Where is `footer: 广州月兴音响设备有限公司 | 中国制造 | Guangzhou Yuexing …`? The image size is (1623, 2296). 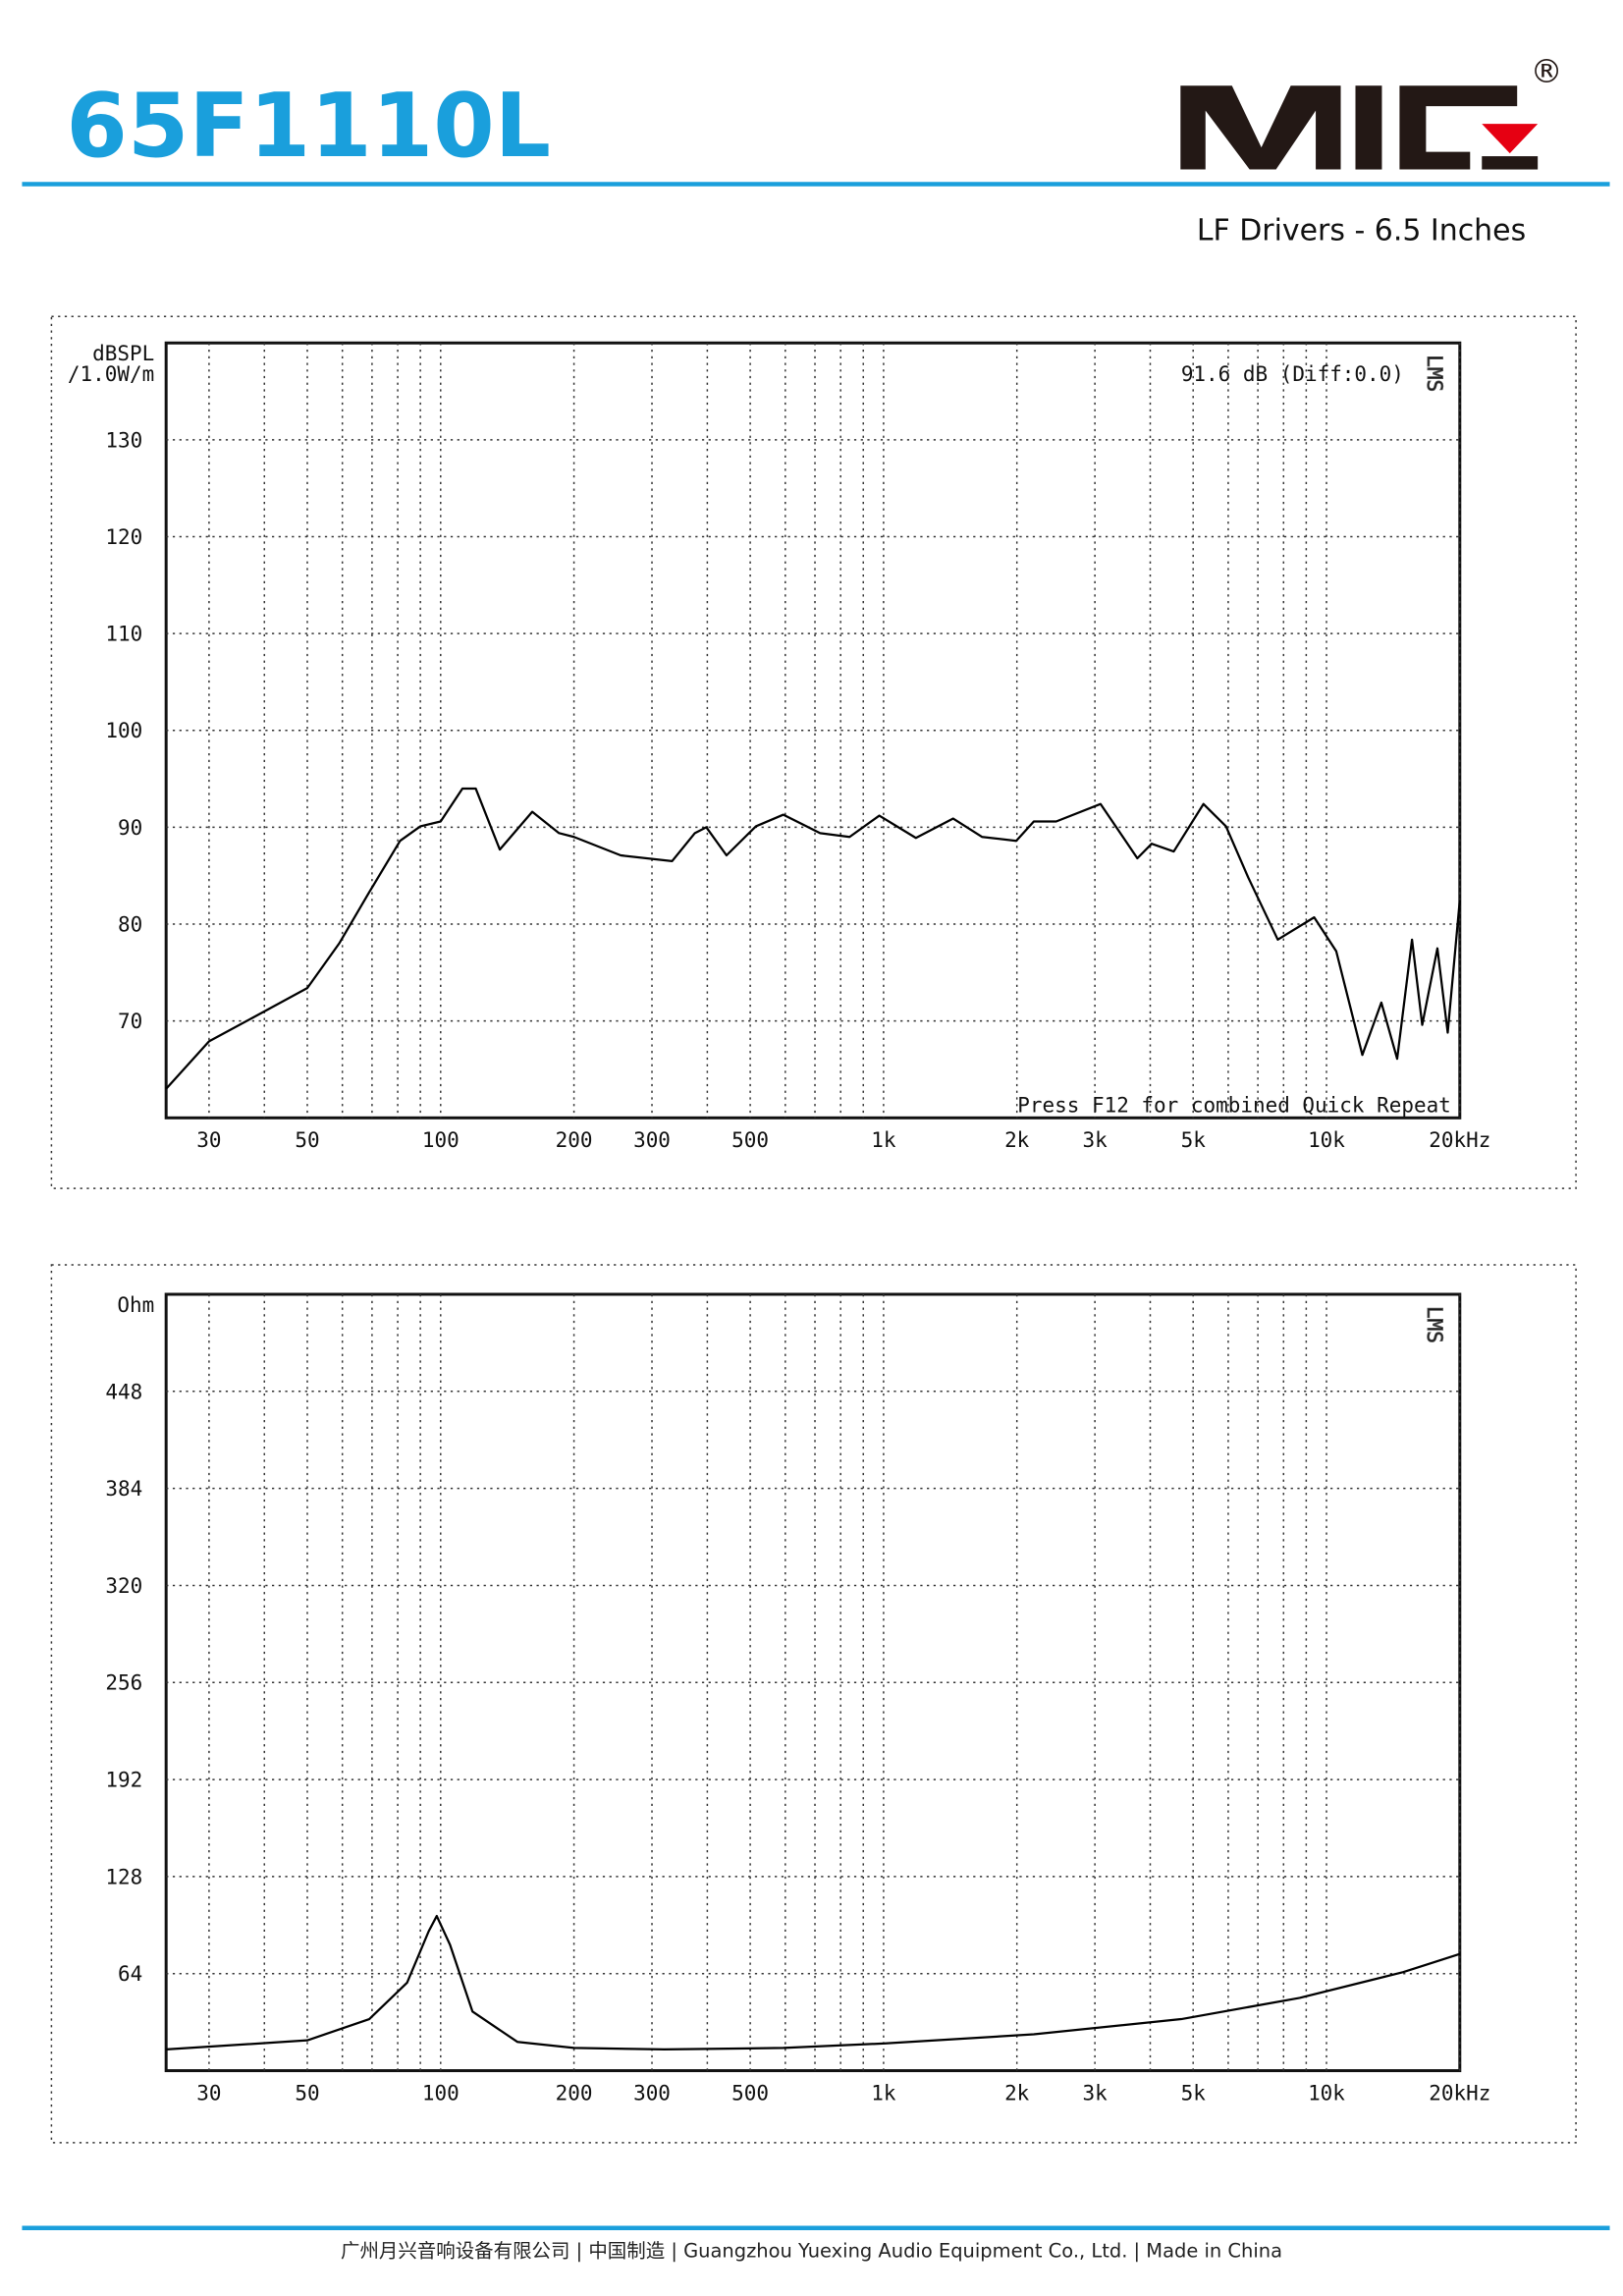
footer: 广州月兴音响设备有限公司 | 中国制造 | Guangzhou Yuexing … is located at coordinates (811, 2251).